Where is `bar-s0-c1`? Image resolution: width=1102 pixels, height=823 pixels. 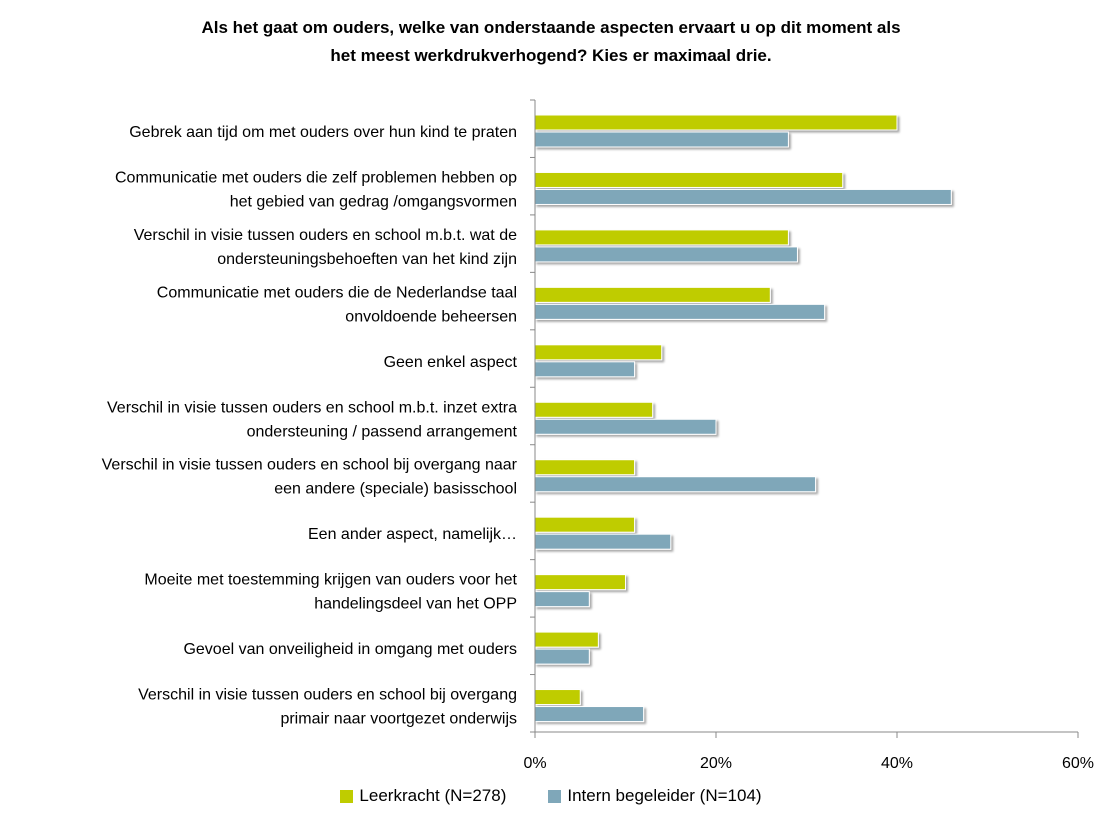 bar-s0-c1 is located at coordinates (689, 179).